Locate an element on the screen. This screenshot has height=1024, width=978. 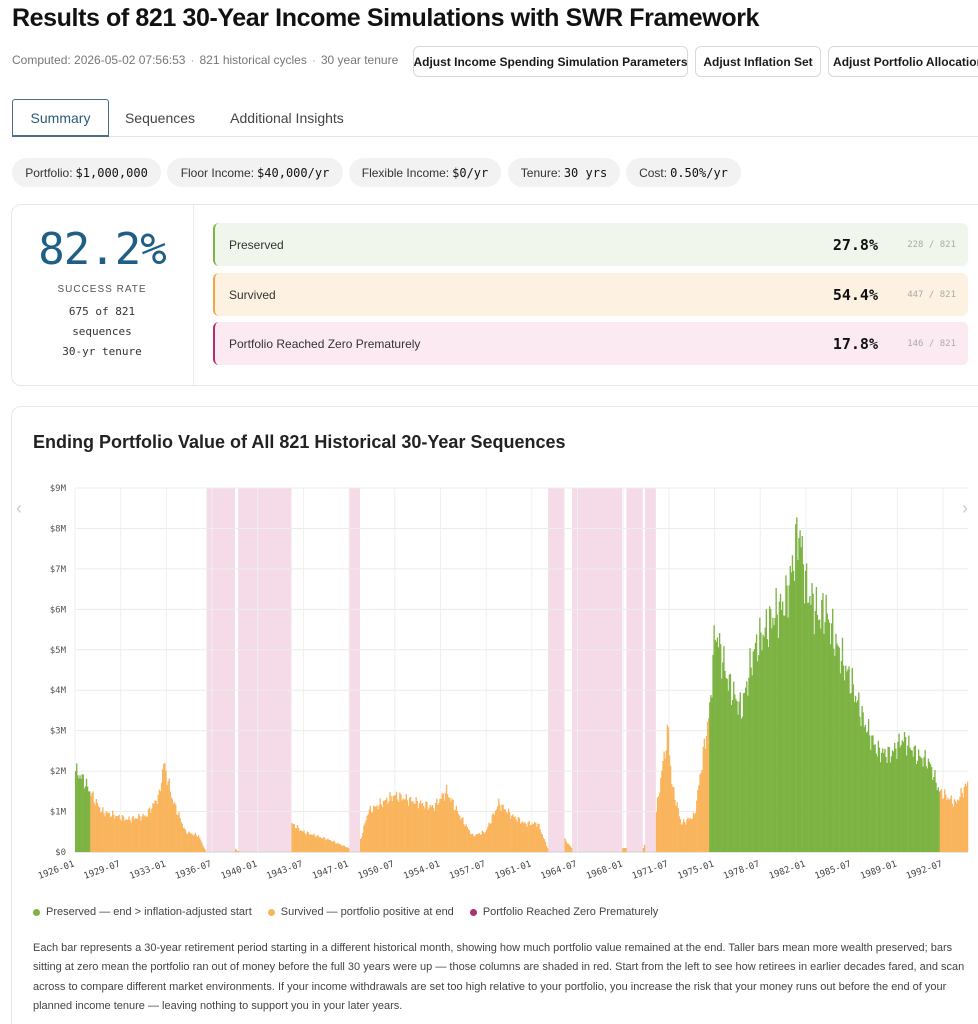
chevron-right-icon: › is located at coordinates (965, 508).